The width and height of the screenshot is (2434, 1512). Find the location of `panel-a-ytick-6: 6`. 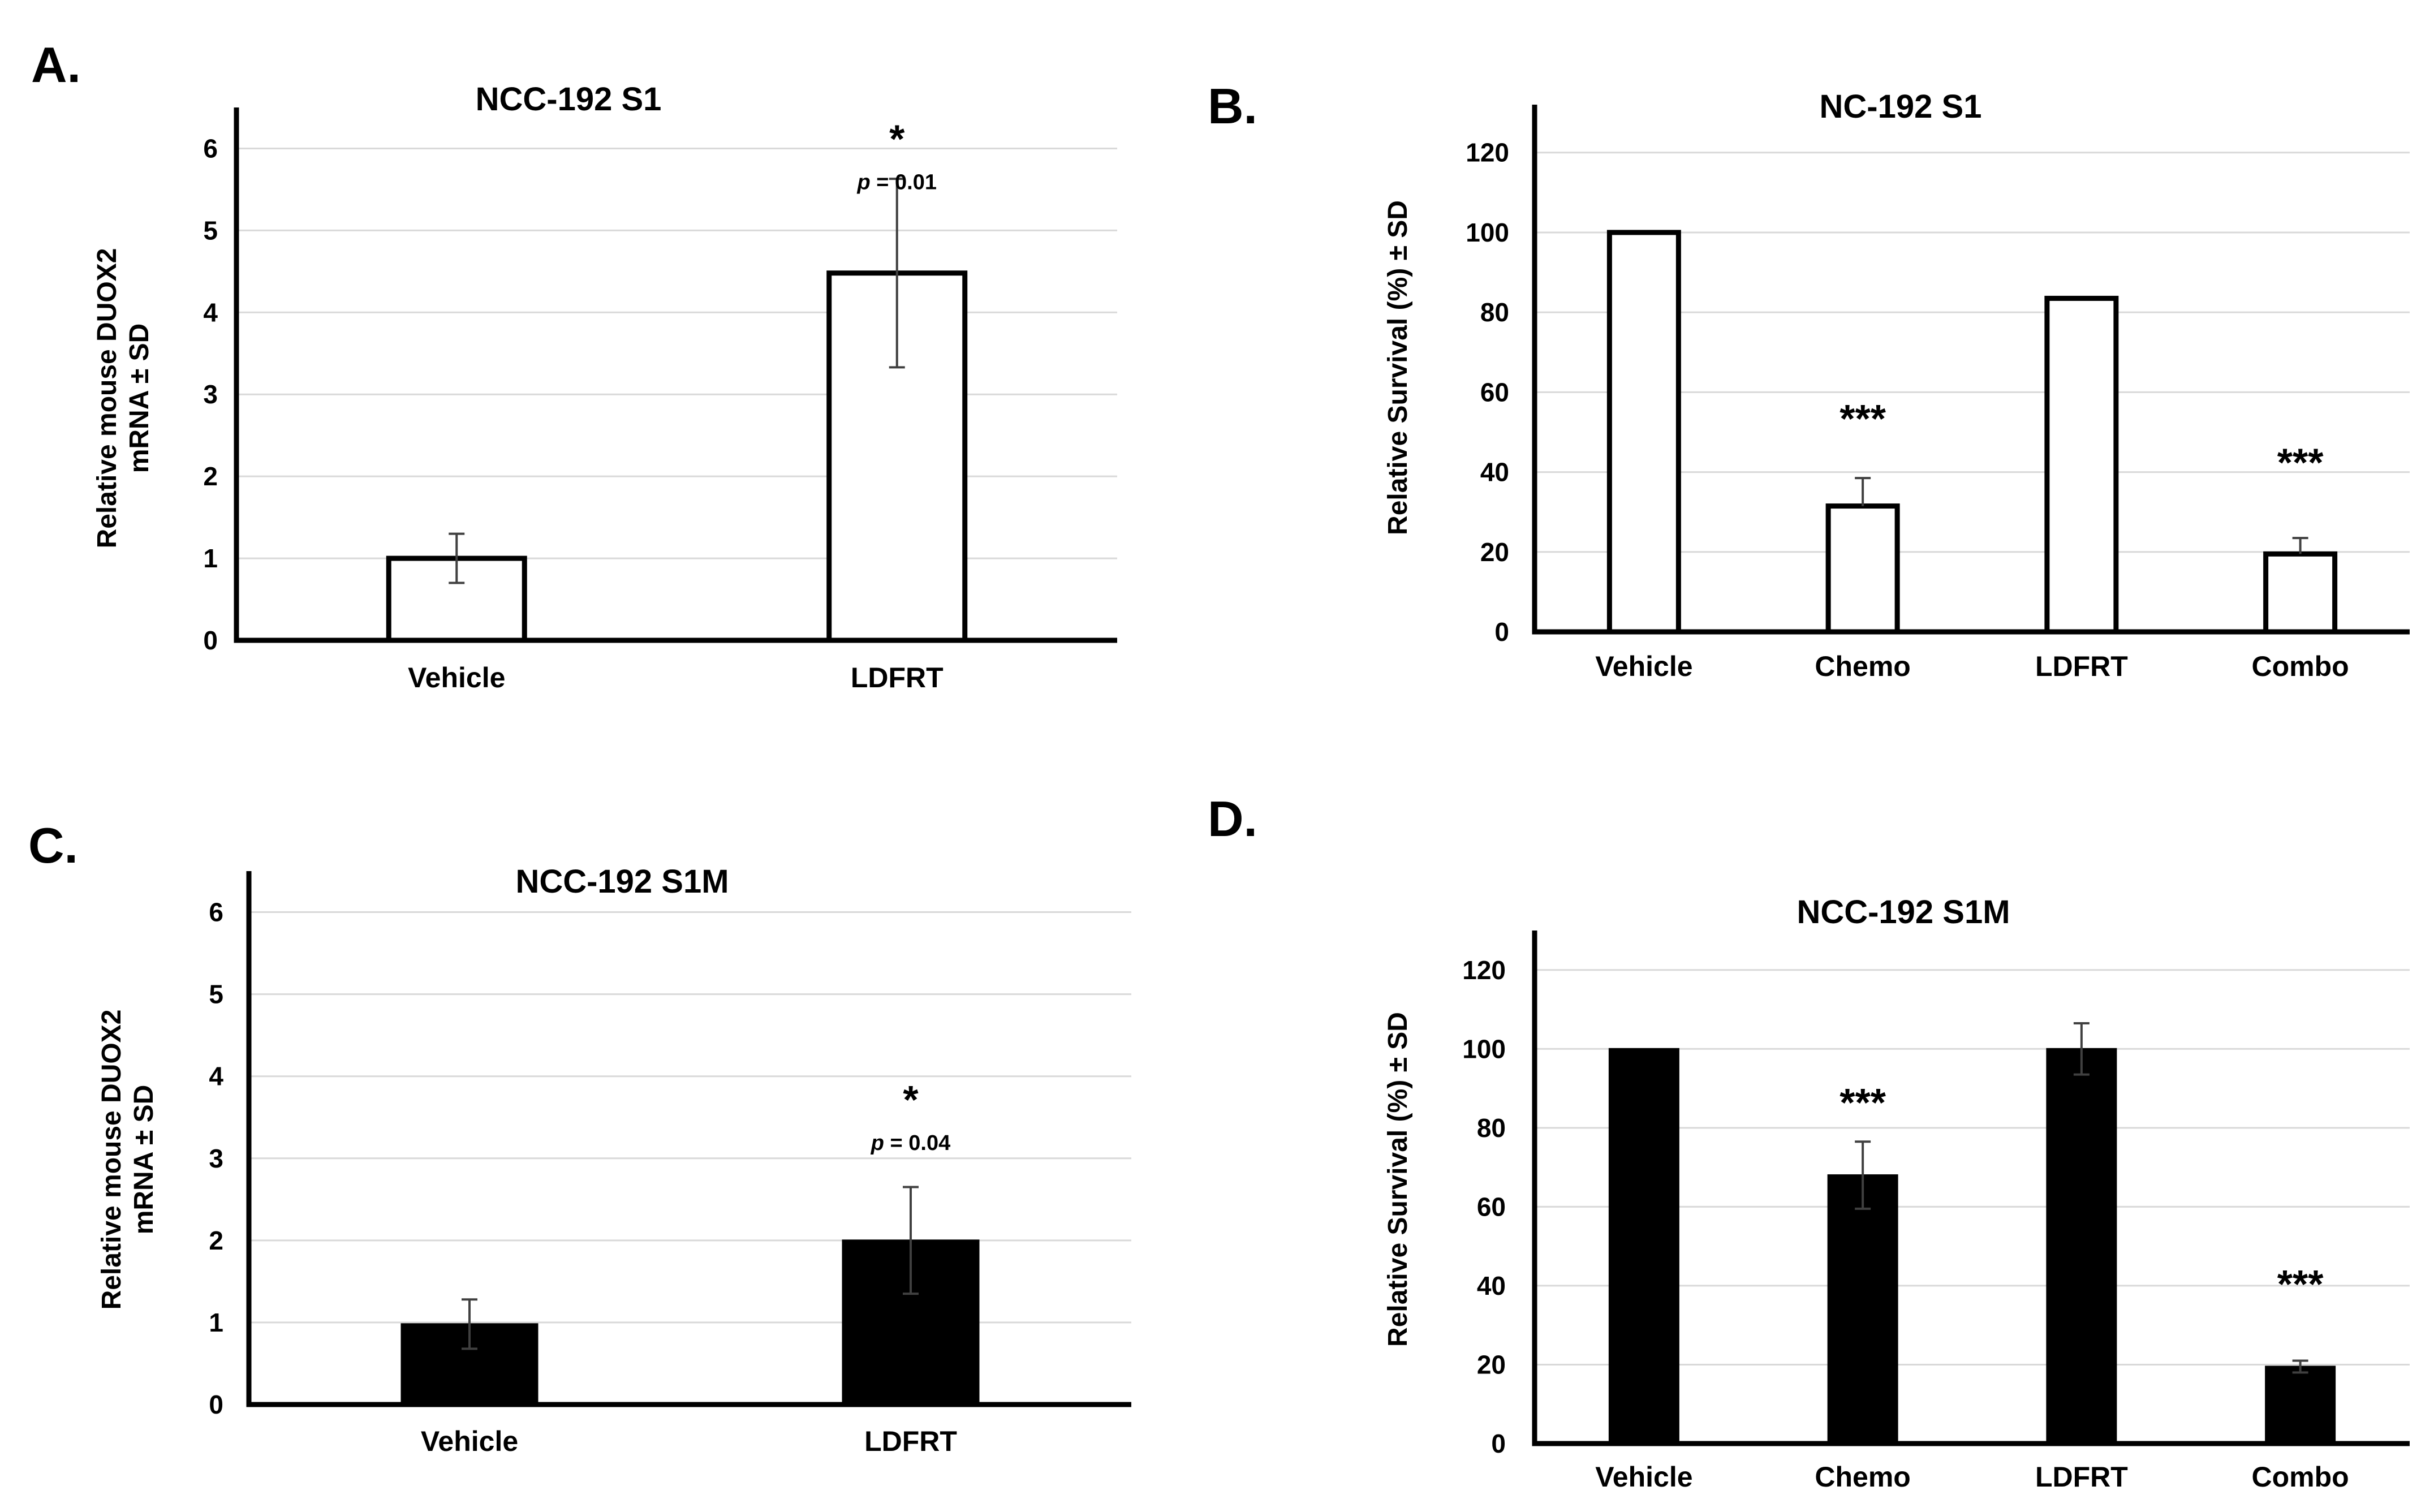

panel-a-ytick-6: 6 is located at coordinates (210, 148).